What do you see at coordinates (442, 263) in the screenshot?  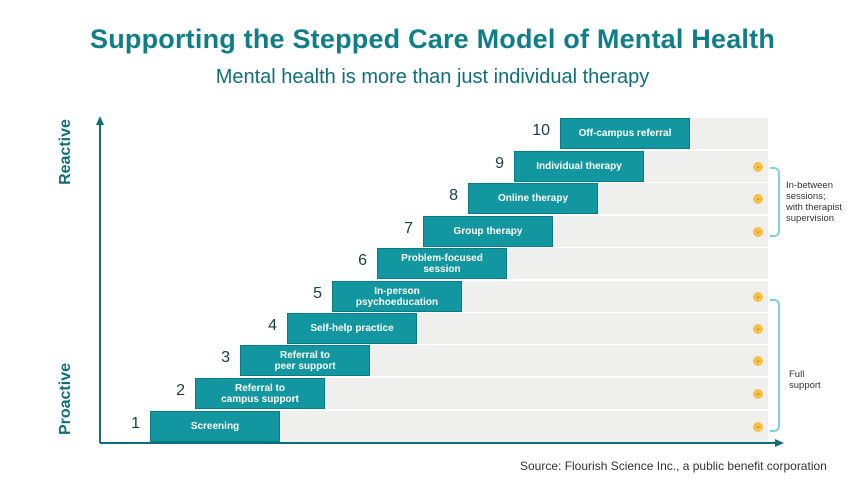 I see `step-box: Problem-focused session` at bounding box center [442, 263].